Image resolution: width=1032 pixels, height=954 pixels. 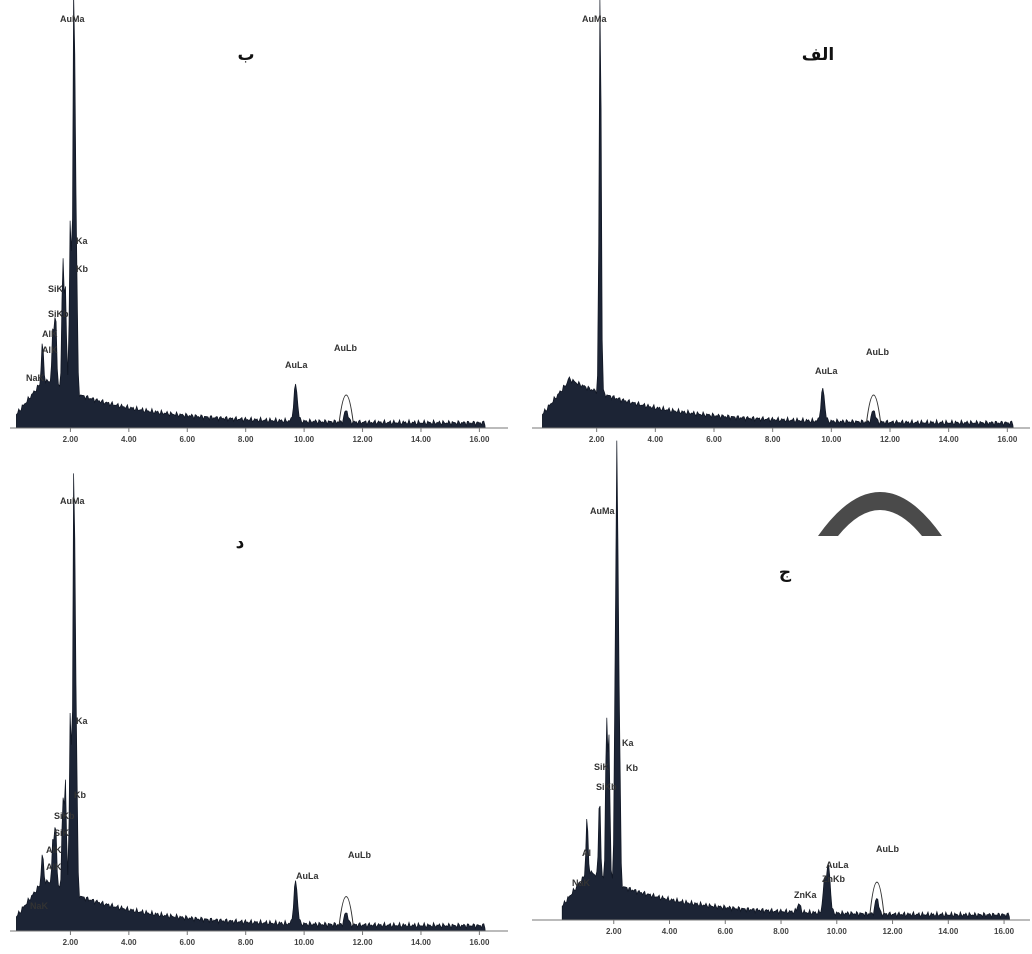 I want to click on x-ticks-dal: 2.00 4.00 6.00 8.00 10.00 12.00 14.00 16.00, so click(x=276, y=939).